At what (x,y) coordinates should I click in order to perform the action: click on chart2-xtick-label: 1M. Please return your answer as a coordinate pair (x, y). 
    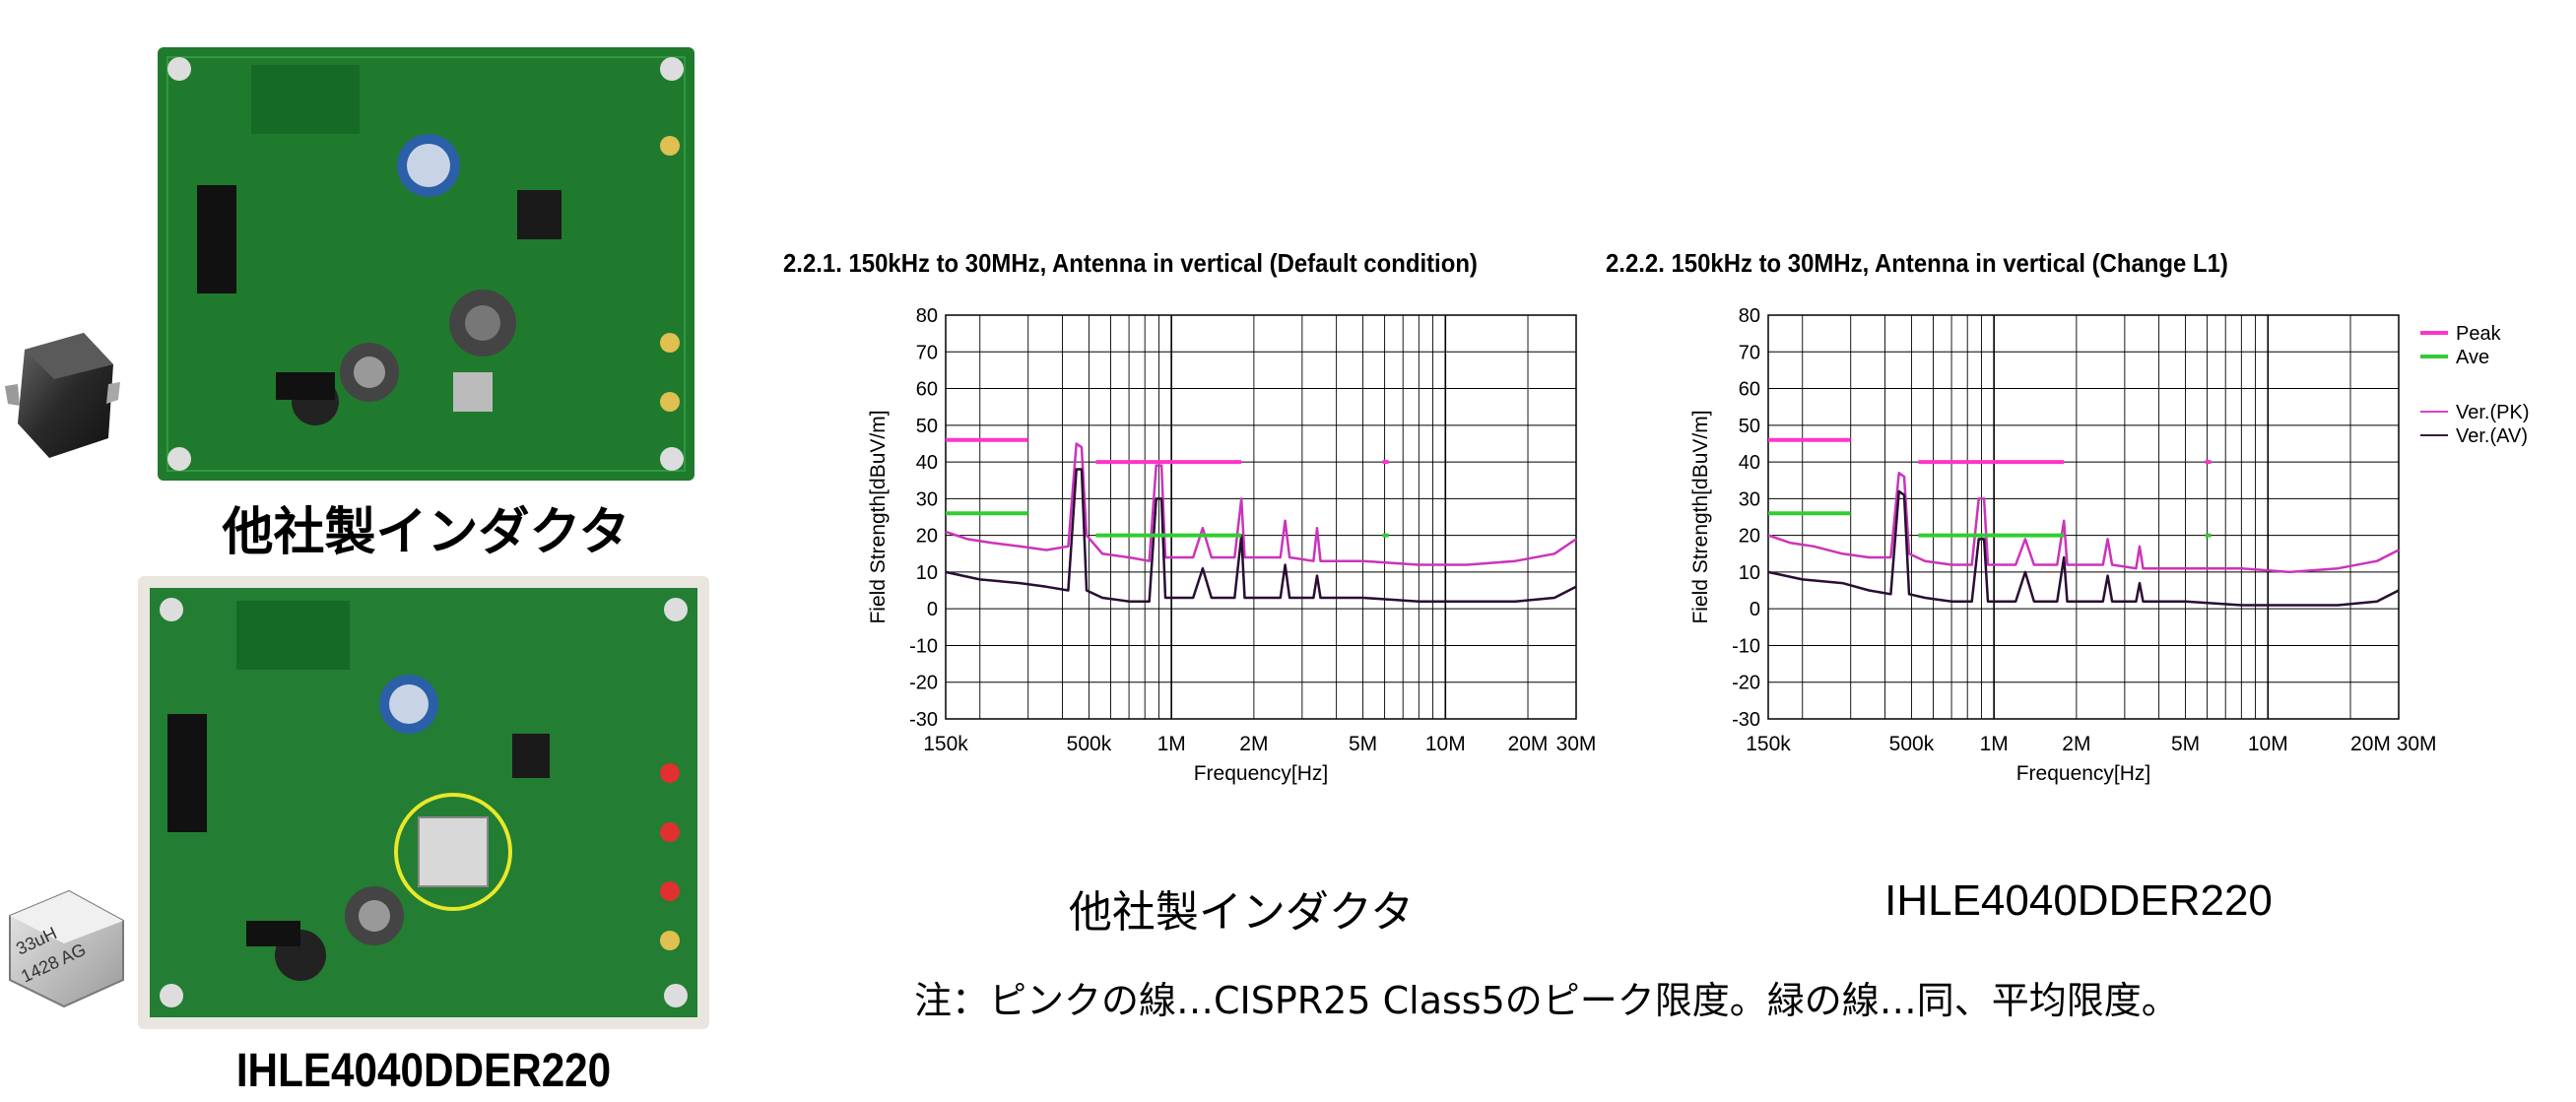
    Looking at the image, I should click on (1995, 744).